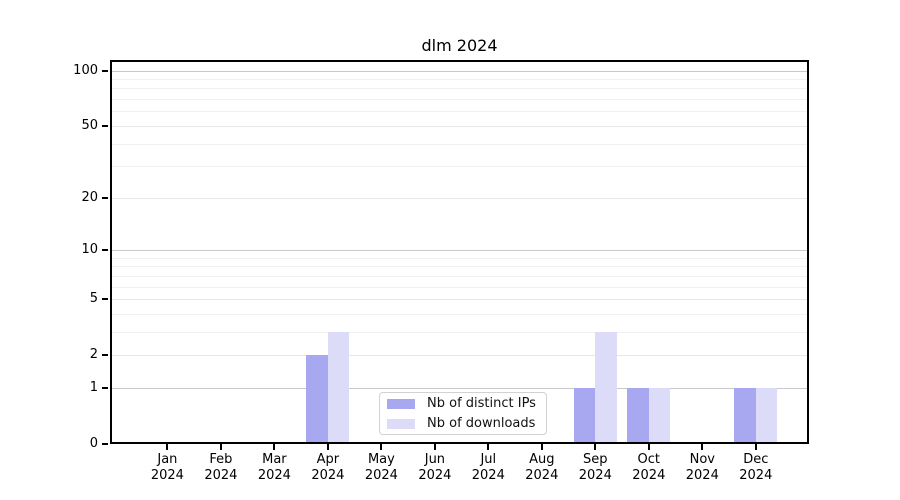  I want to click on x-tick-label: Apr 2024, so click(328, 467).